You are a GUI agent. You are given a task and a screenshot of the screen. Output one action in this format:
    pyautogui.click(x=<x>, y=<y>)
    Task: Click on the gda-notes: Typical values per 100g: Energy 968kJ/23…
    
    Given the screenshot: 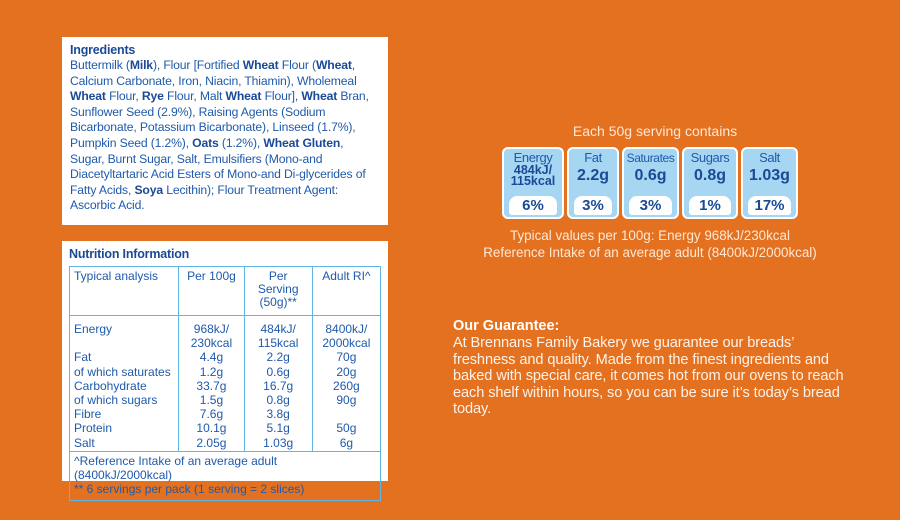 What is the action you would take?
    pyautogui.click(x=650, y=244)
    